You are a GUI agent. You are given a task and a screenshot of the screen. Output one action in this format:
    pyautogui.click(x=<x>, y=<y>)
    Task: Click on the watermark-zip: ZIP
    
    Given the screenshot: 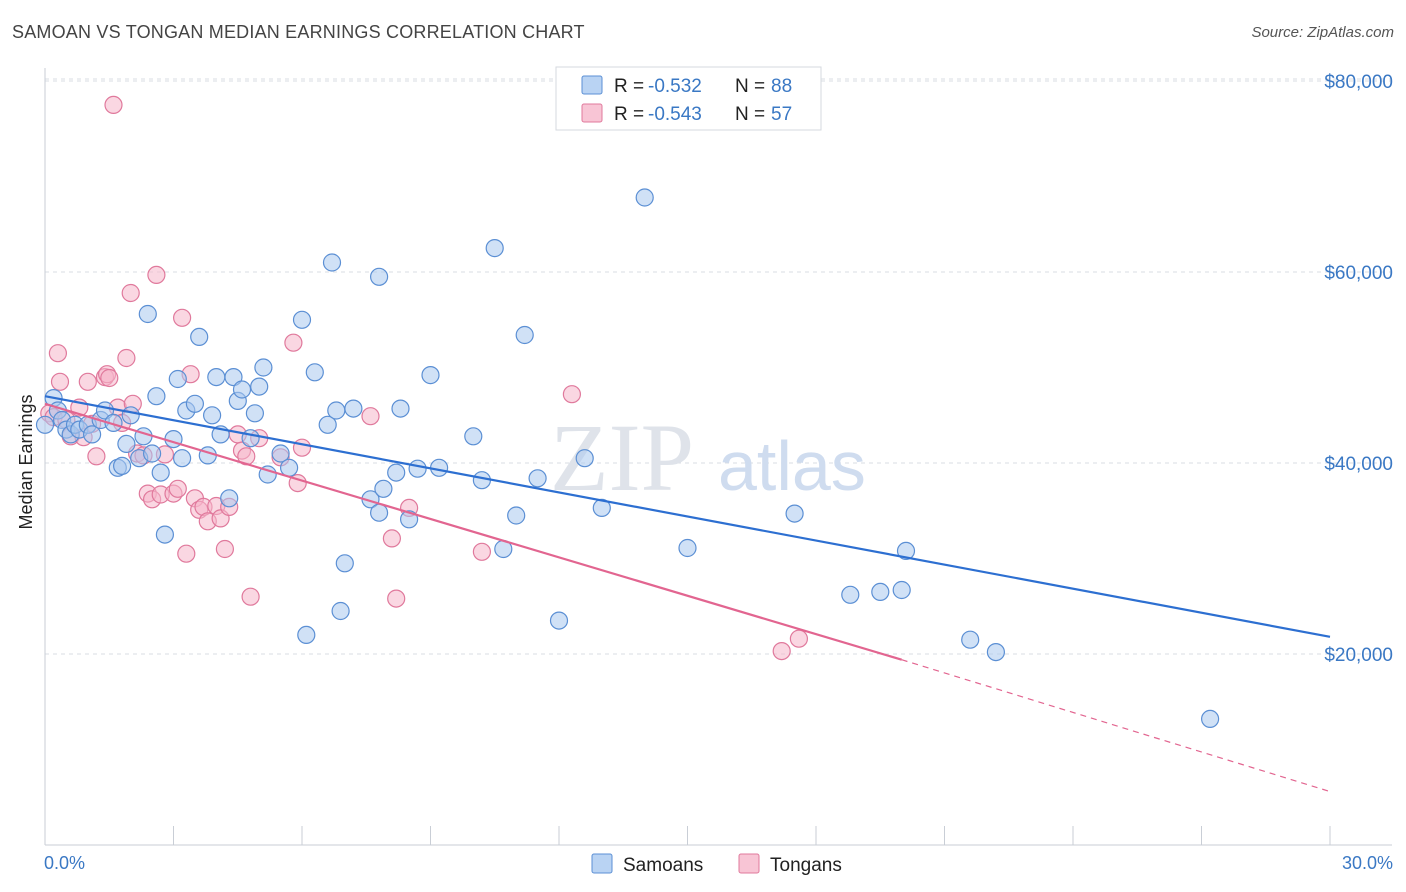 What is the action you would take?
    pyautogui.click(x=622, y=457)
    